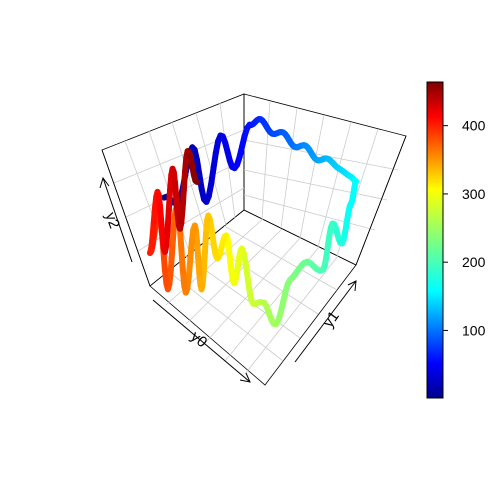 The height and width of the screenshot is (500, 500). I want to click on colorbar-tick-label: 400, so click(474, 126).